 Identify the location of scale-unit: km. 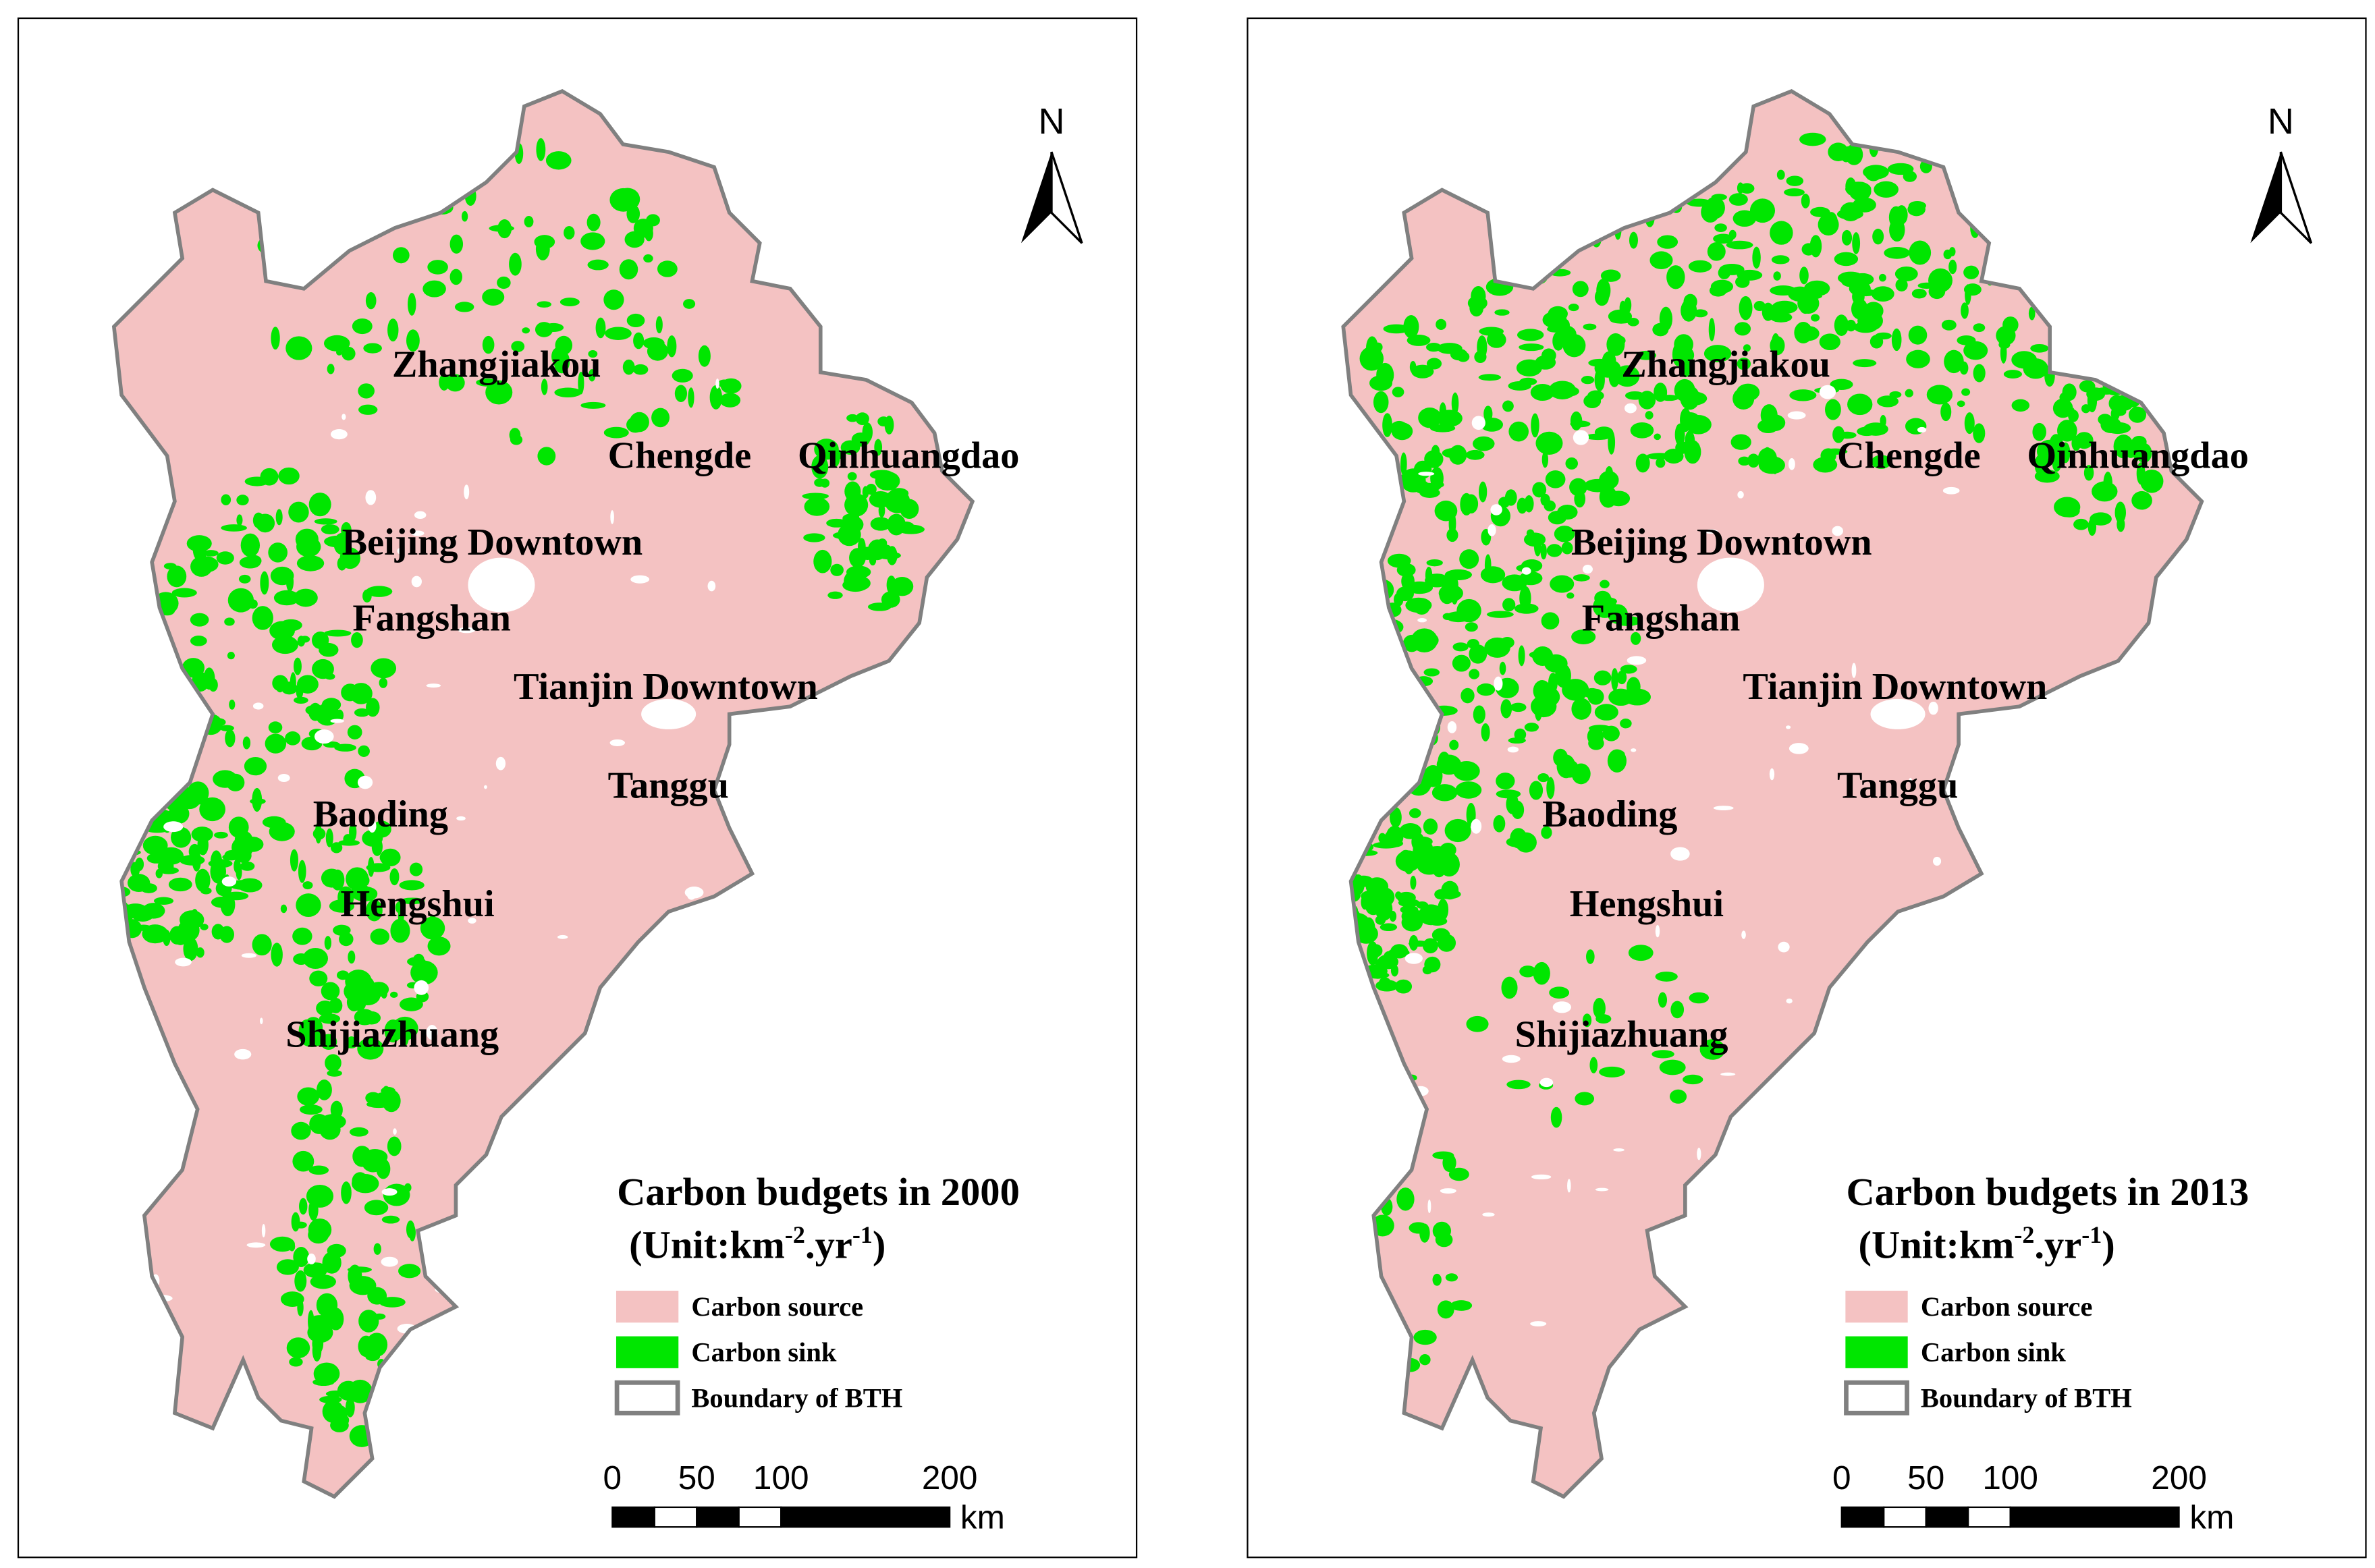
(982, 1517).